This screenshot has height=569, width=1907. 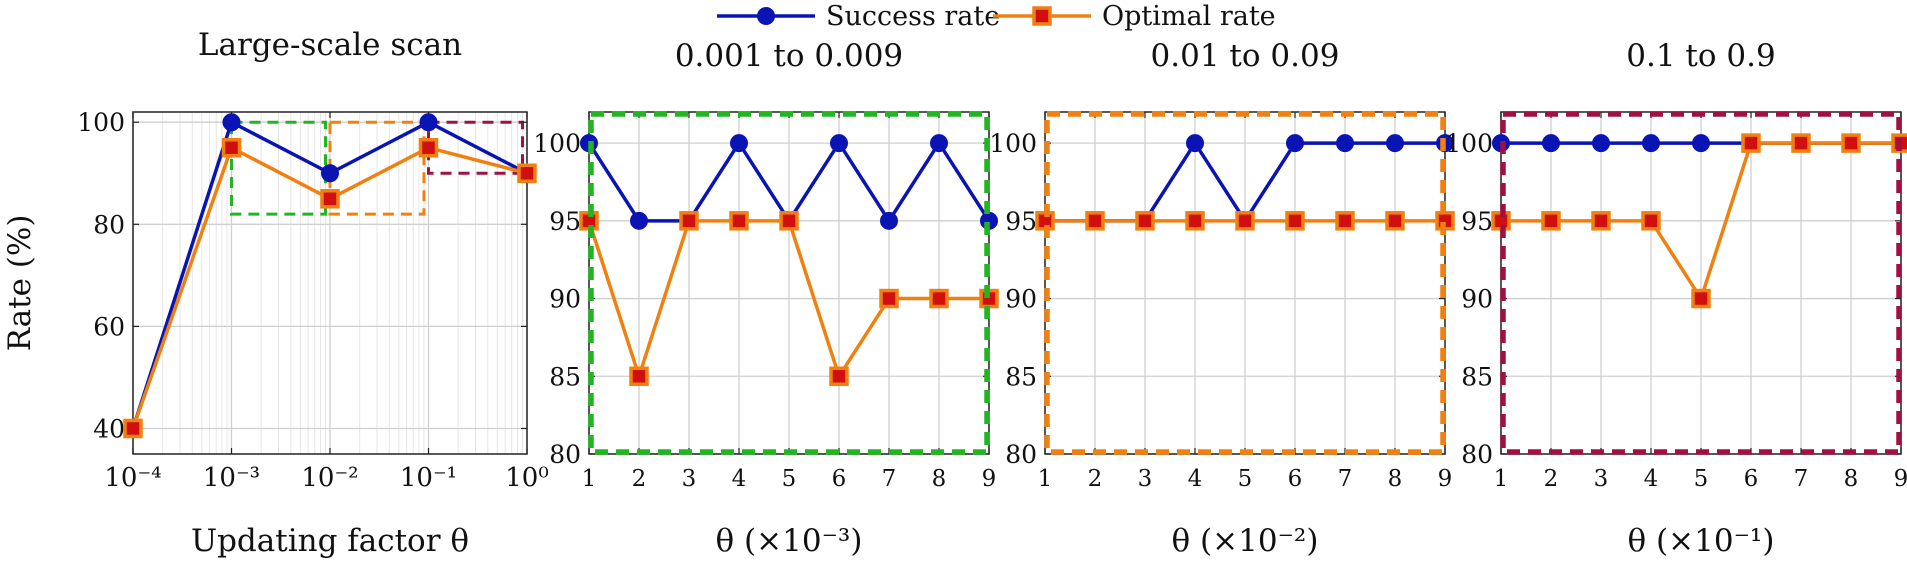 I want to click on panel-title: 0.001 to 0.009, so click(x=789, y=56).